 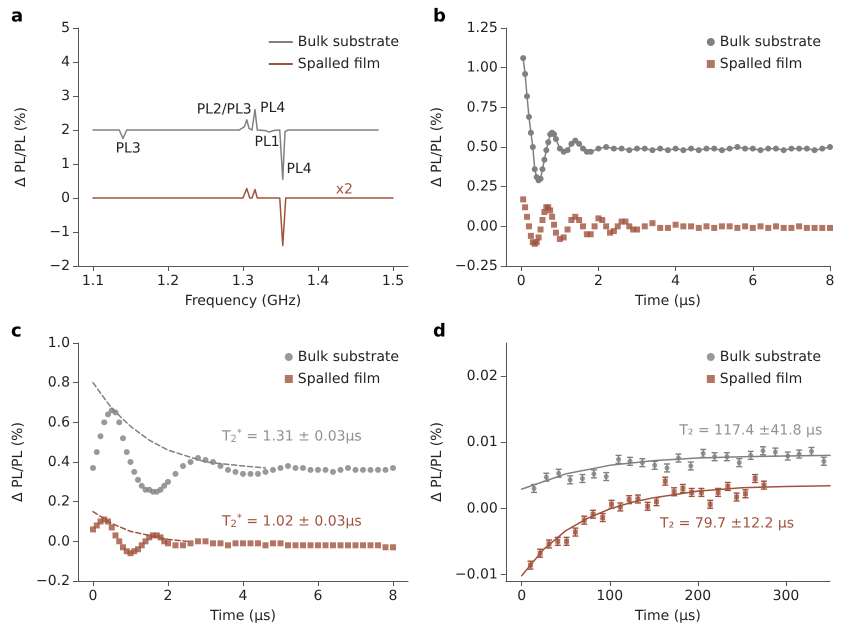 What do you see at coordinates (667, 301) in the screenshot?
I see `x-axis-title: Time (µs)` at bounding box center [667, 301].